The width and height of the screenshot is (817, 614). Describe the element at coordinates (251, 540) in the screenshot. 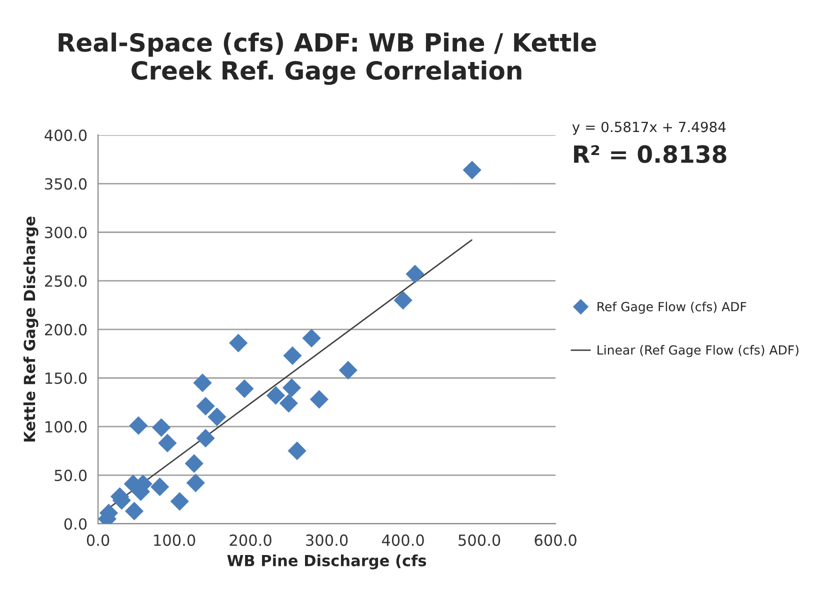

I see `x-tick-label: 200.0` at that location.